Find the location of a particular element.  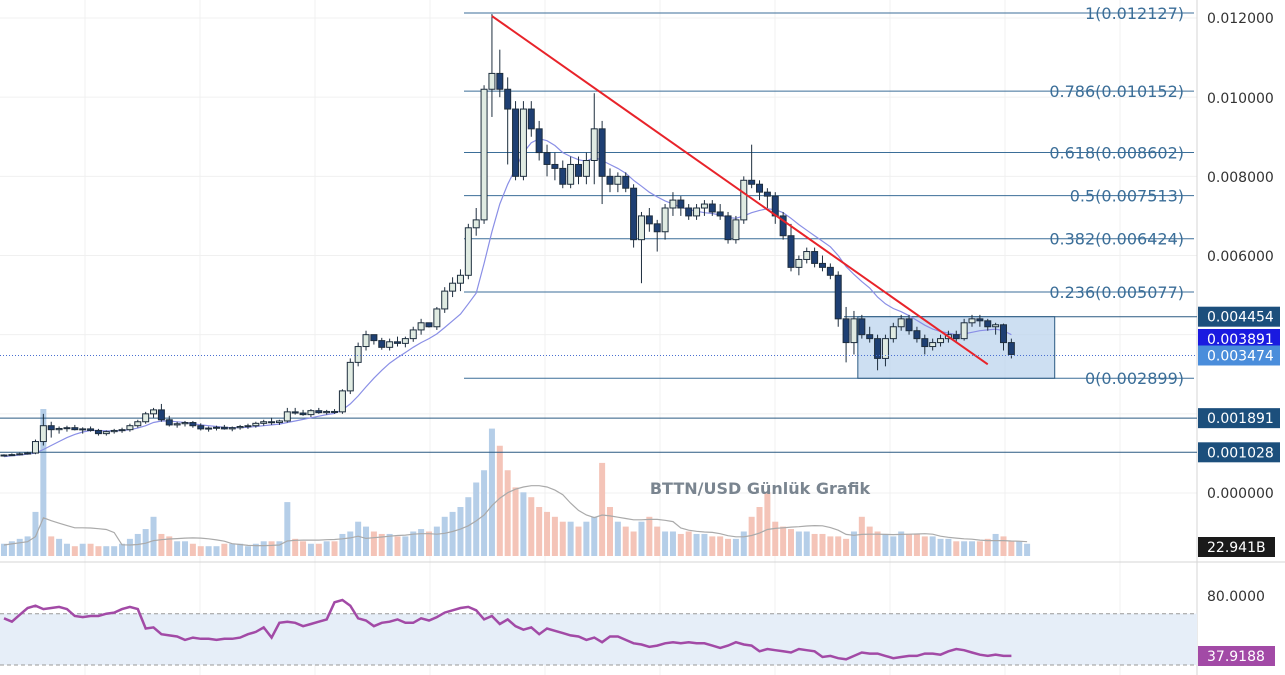

price-tick-label: 0.006000 is located at coordinates (1240, 257).